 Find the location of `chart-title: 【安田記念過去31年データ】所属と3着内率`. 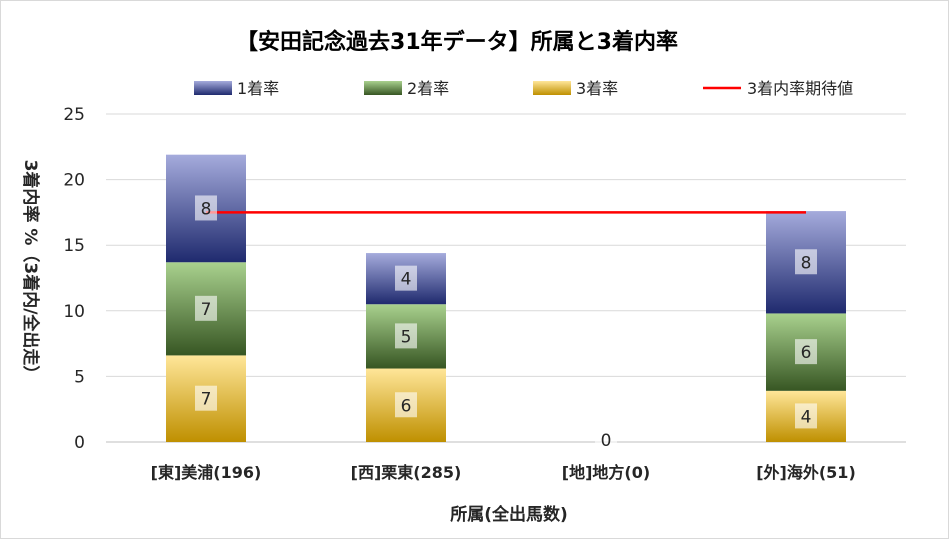

chart-title: 【安田記念過去31年データ】所属と3着内率 is located at coordinates (457, 42).